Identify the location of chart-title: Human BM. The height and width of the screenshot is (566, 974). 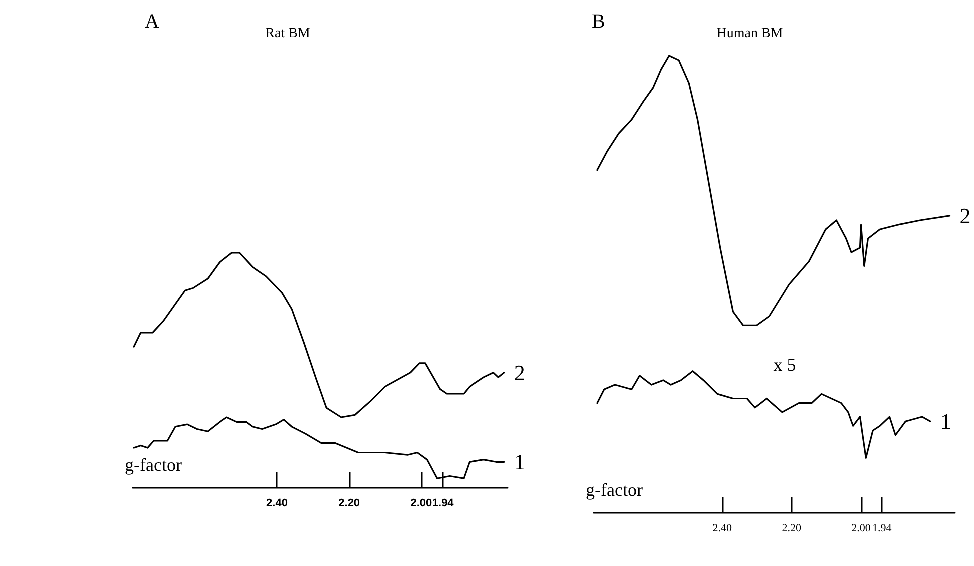
(750, 34).